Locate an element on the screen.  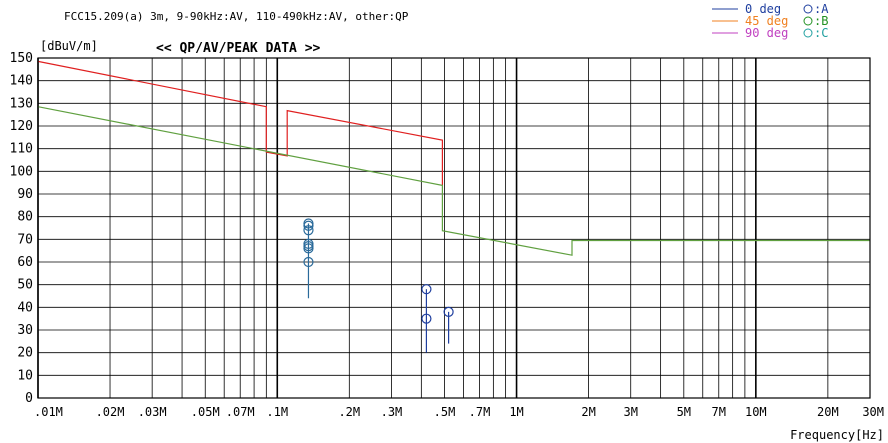
legend-marker-label: :A is located at coordinates (821, 9).